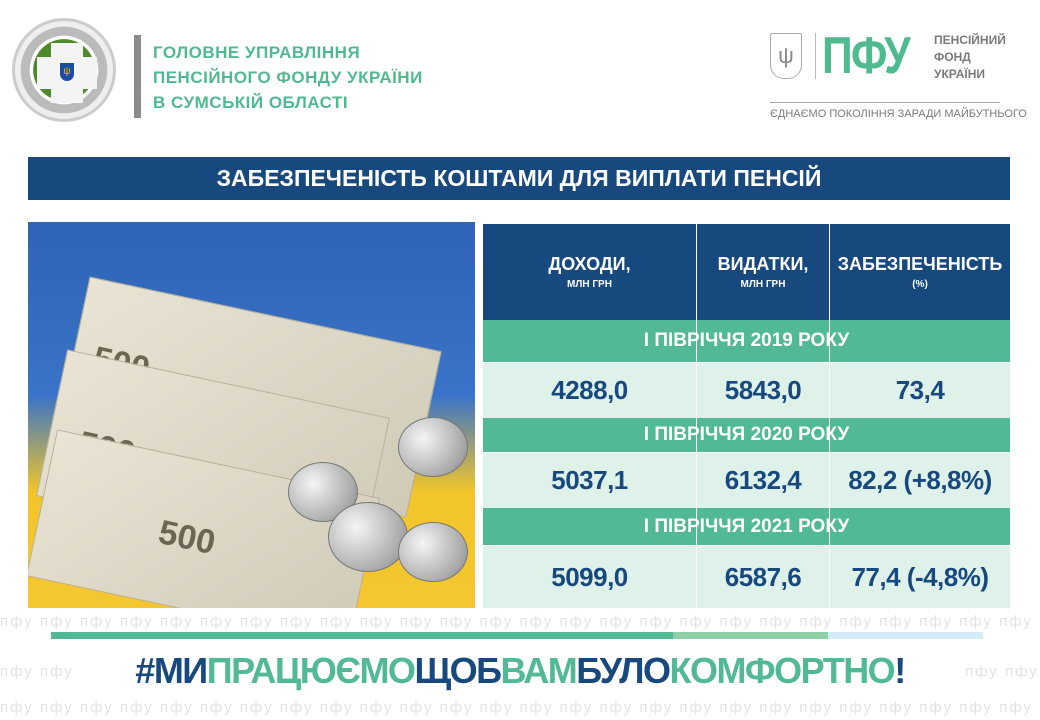 The width and height of the screenshot is (1040, 720). Describe the element at coordinates (815, 56) in the screenshot. I see `logo-divider` at that location.